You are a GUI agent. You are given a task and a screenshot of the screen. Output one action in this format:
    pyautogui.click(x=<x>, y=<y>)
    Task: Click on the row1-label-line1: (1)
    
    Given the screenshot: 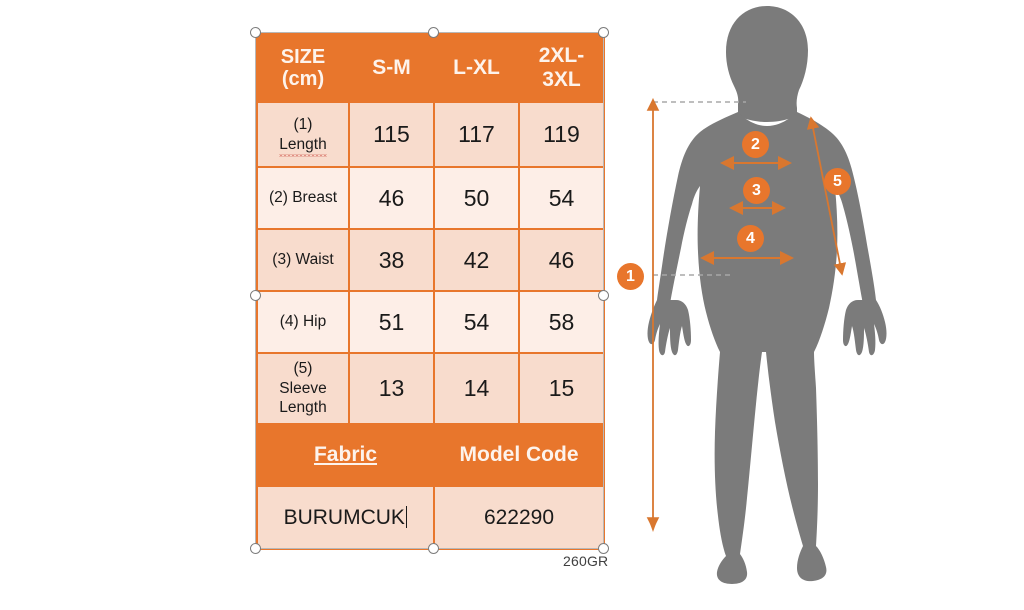 What is the action you would take?
    pyautogui.click(x=303, y=125)
    